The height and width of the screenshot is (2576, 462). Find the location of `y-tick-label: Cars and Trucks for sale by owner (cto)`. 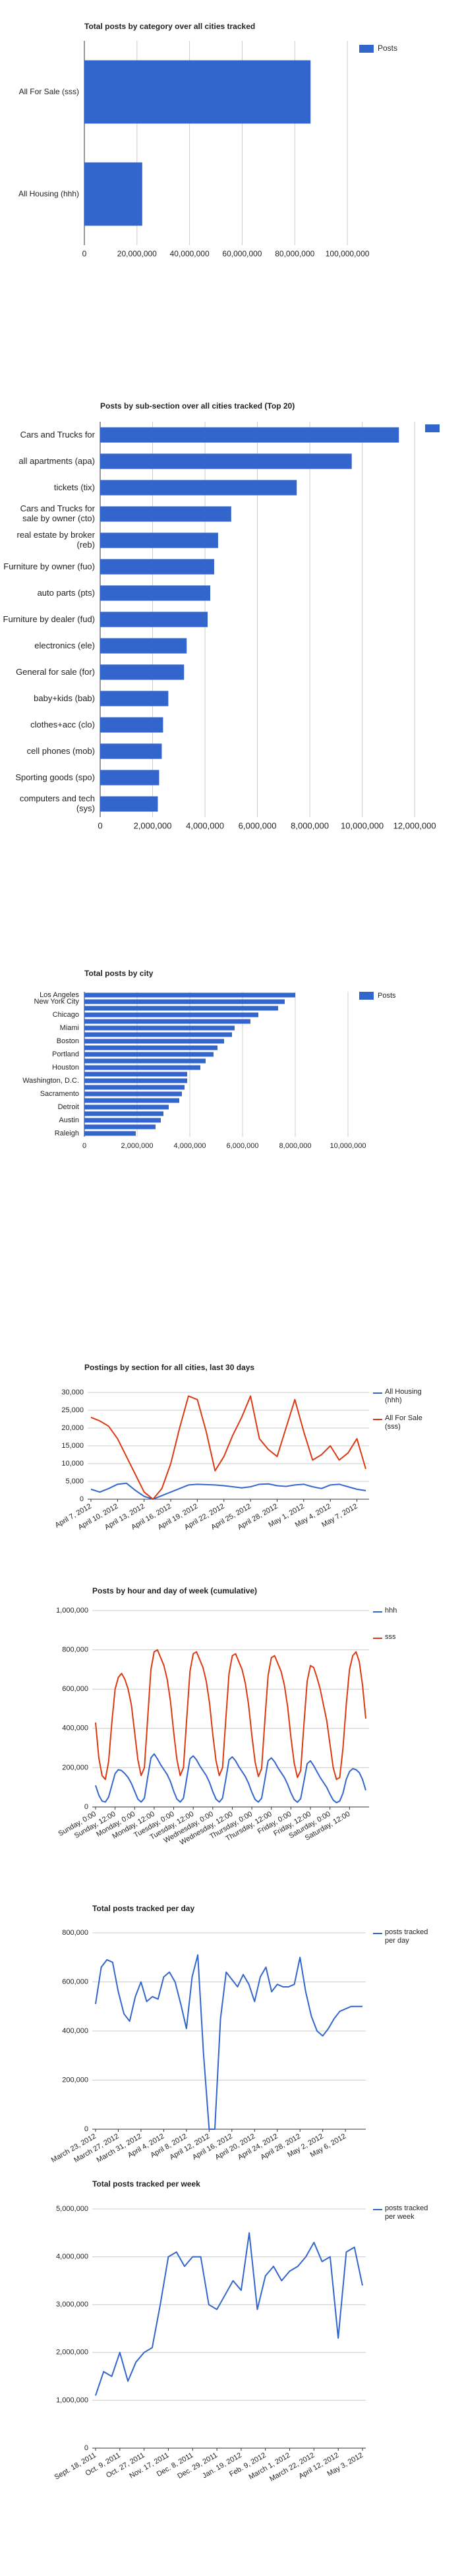

y-tick-label: Cars and Trucks for sale by owner (cto) is located at coordinates (58, 513).